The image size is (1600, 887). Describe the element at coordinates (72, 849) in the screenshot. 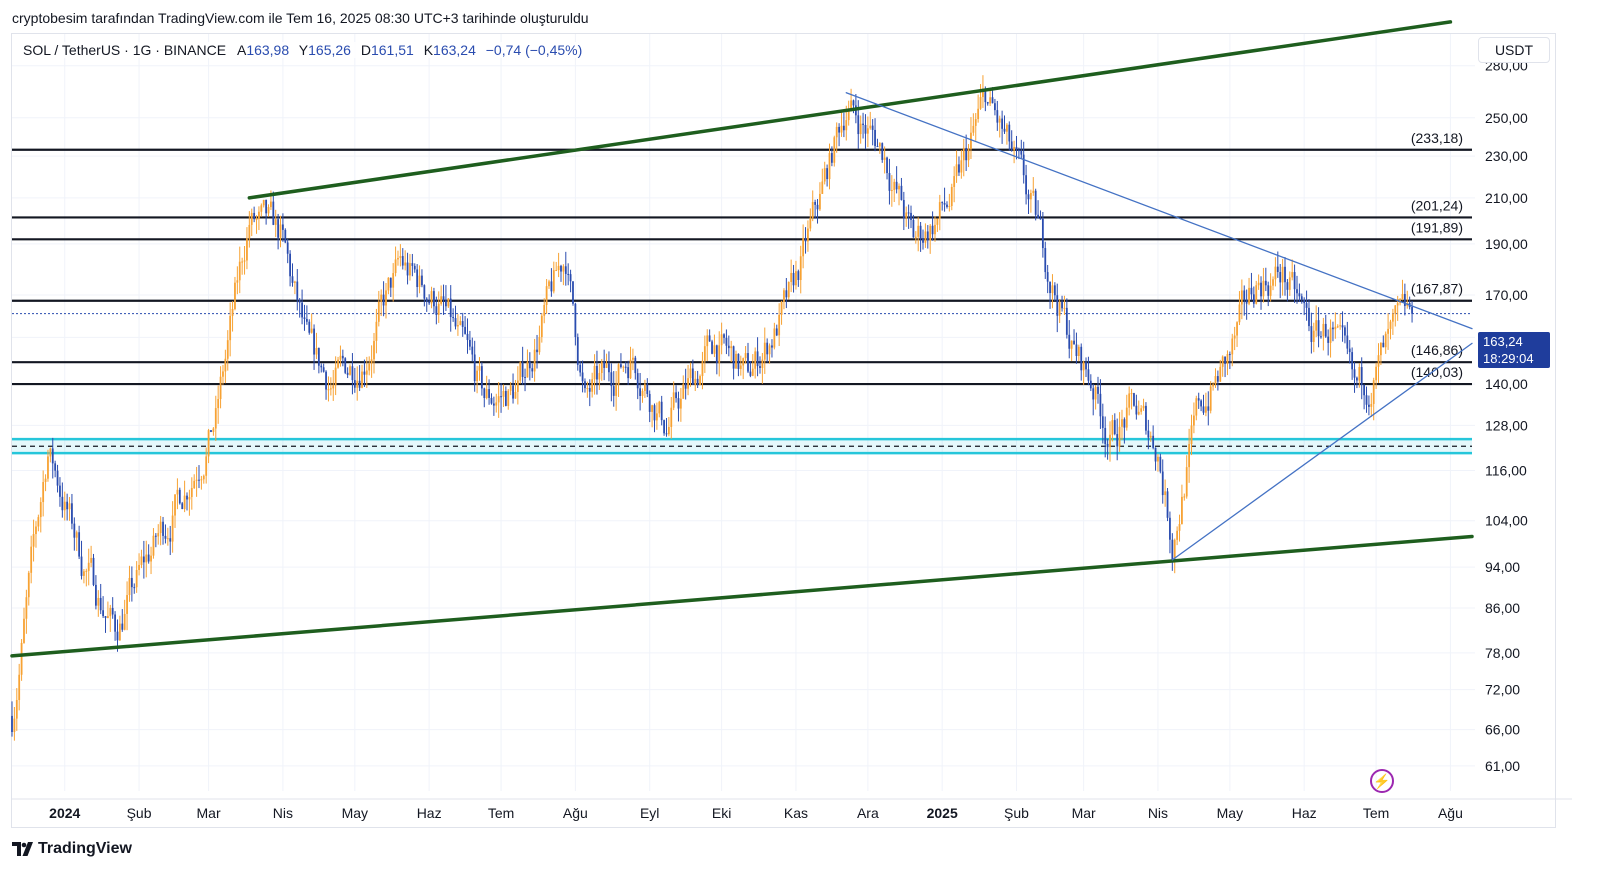

I see `tradingview-logo: TradingView` at that location.